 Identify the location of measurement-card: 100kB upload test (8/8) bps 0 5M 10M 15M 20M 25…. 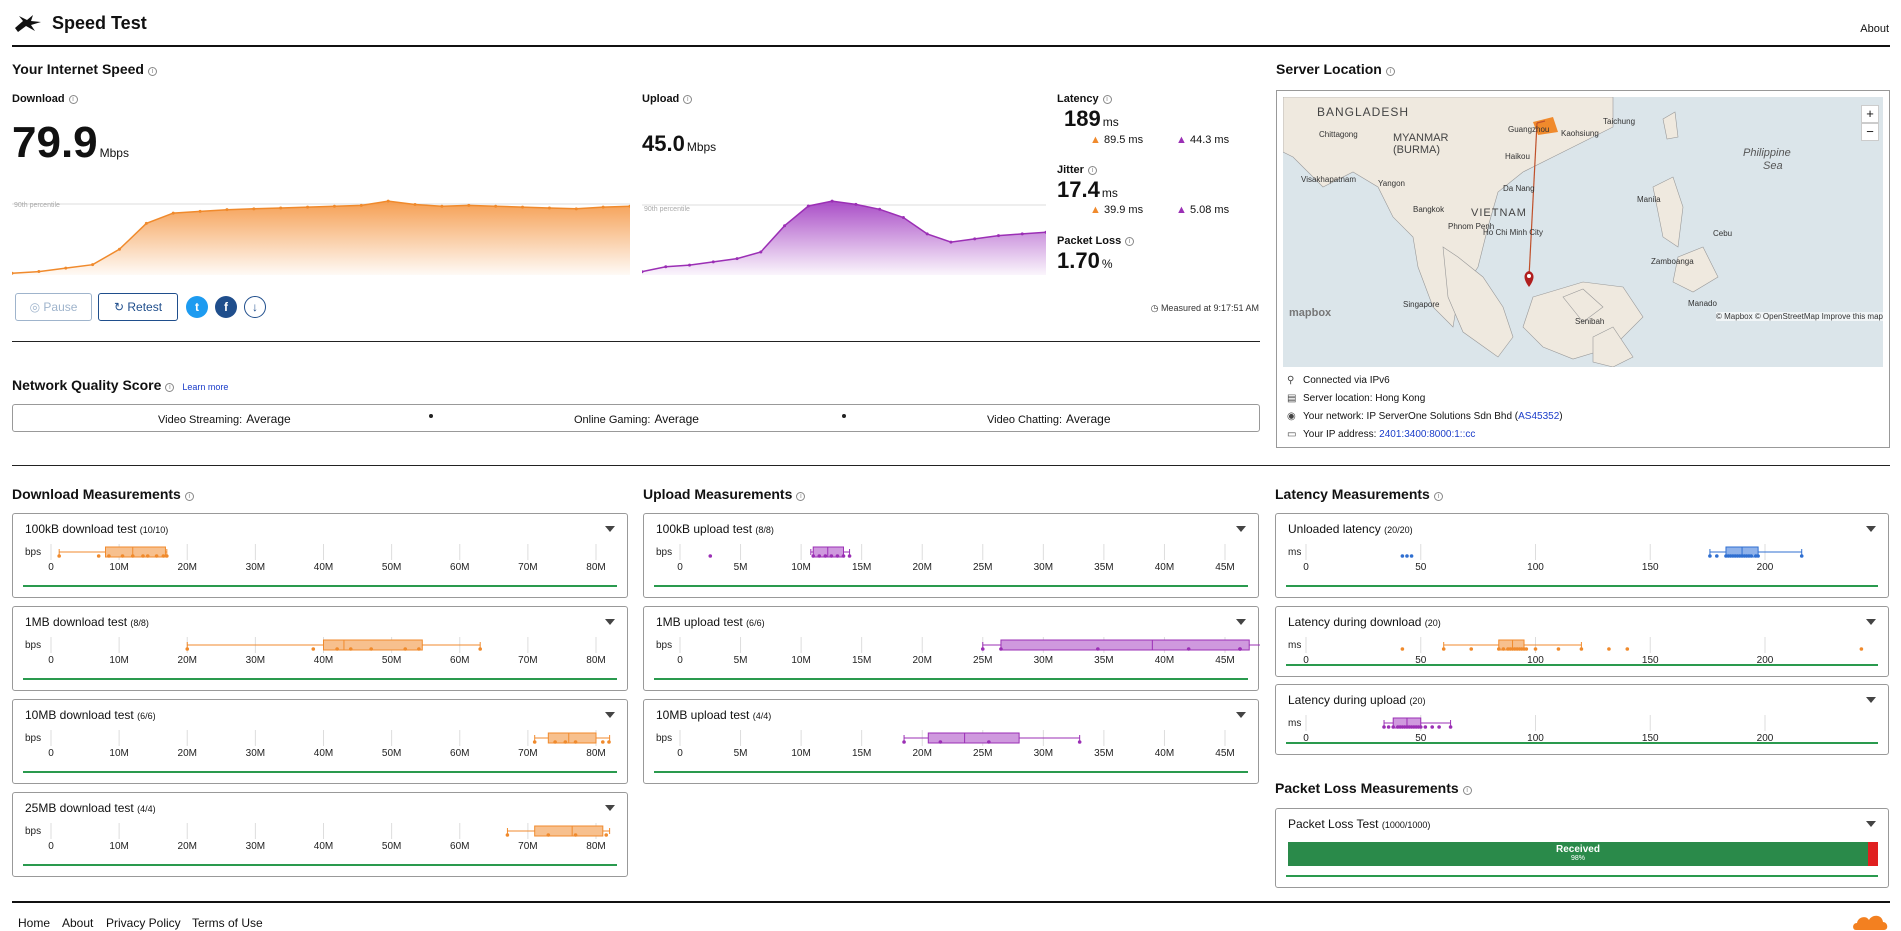
(951, 555).